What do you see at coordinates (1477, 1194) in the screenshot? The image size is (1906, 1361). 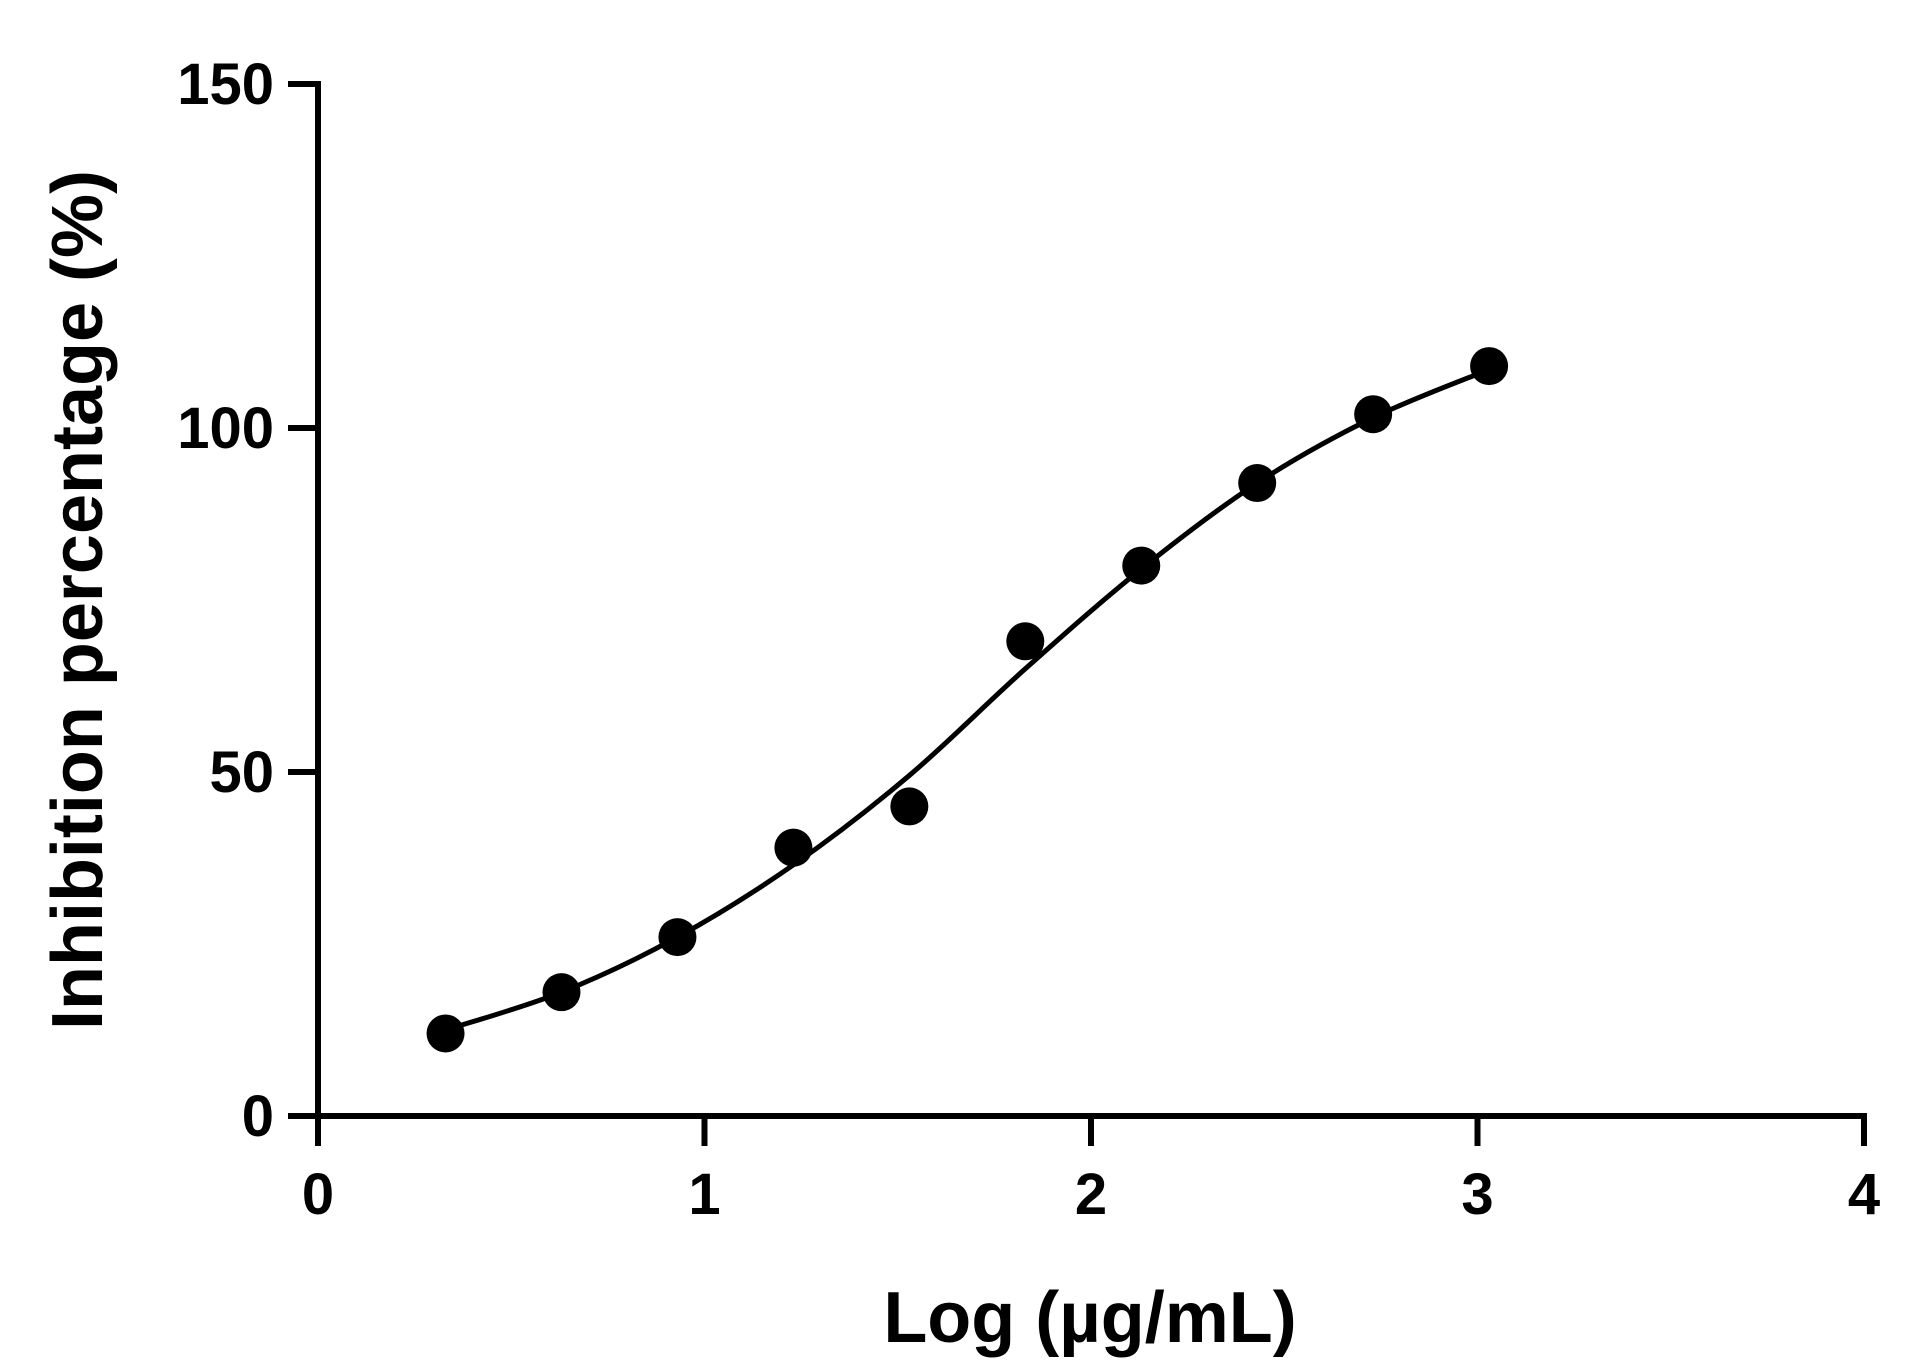 I see `x-tick-label: 3` at bounding box center [1477, 1194].